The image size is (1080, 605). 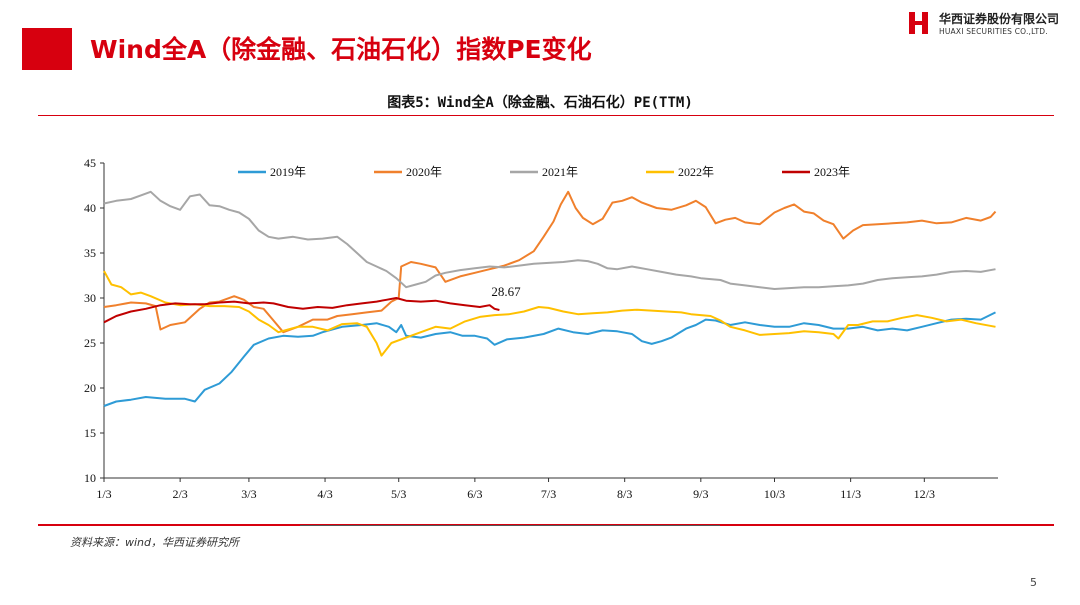 What do you see at coordinates (424, 172) in the screenshot?
I see `legend-label-2020: 2020年` at bounding box center [424, 172].